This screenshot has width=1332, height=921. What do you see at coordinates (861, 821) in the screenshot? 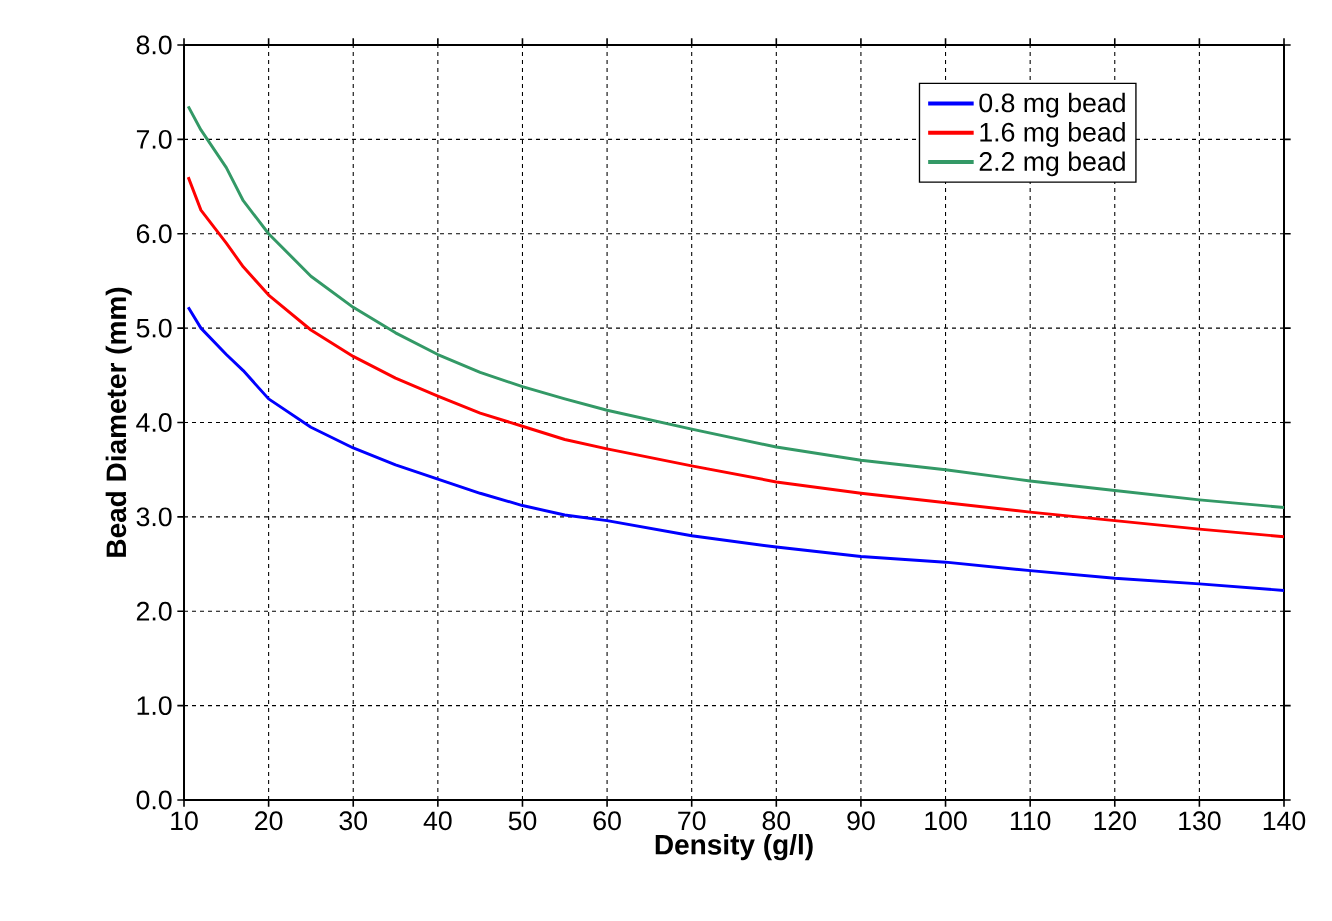
I see `x-tick-label: 90` at bounding box center [861, 821].